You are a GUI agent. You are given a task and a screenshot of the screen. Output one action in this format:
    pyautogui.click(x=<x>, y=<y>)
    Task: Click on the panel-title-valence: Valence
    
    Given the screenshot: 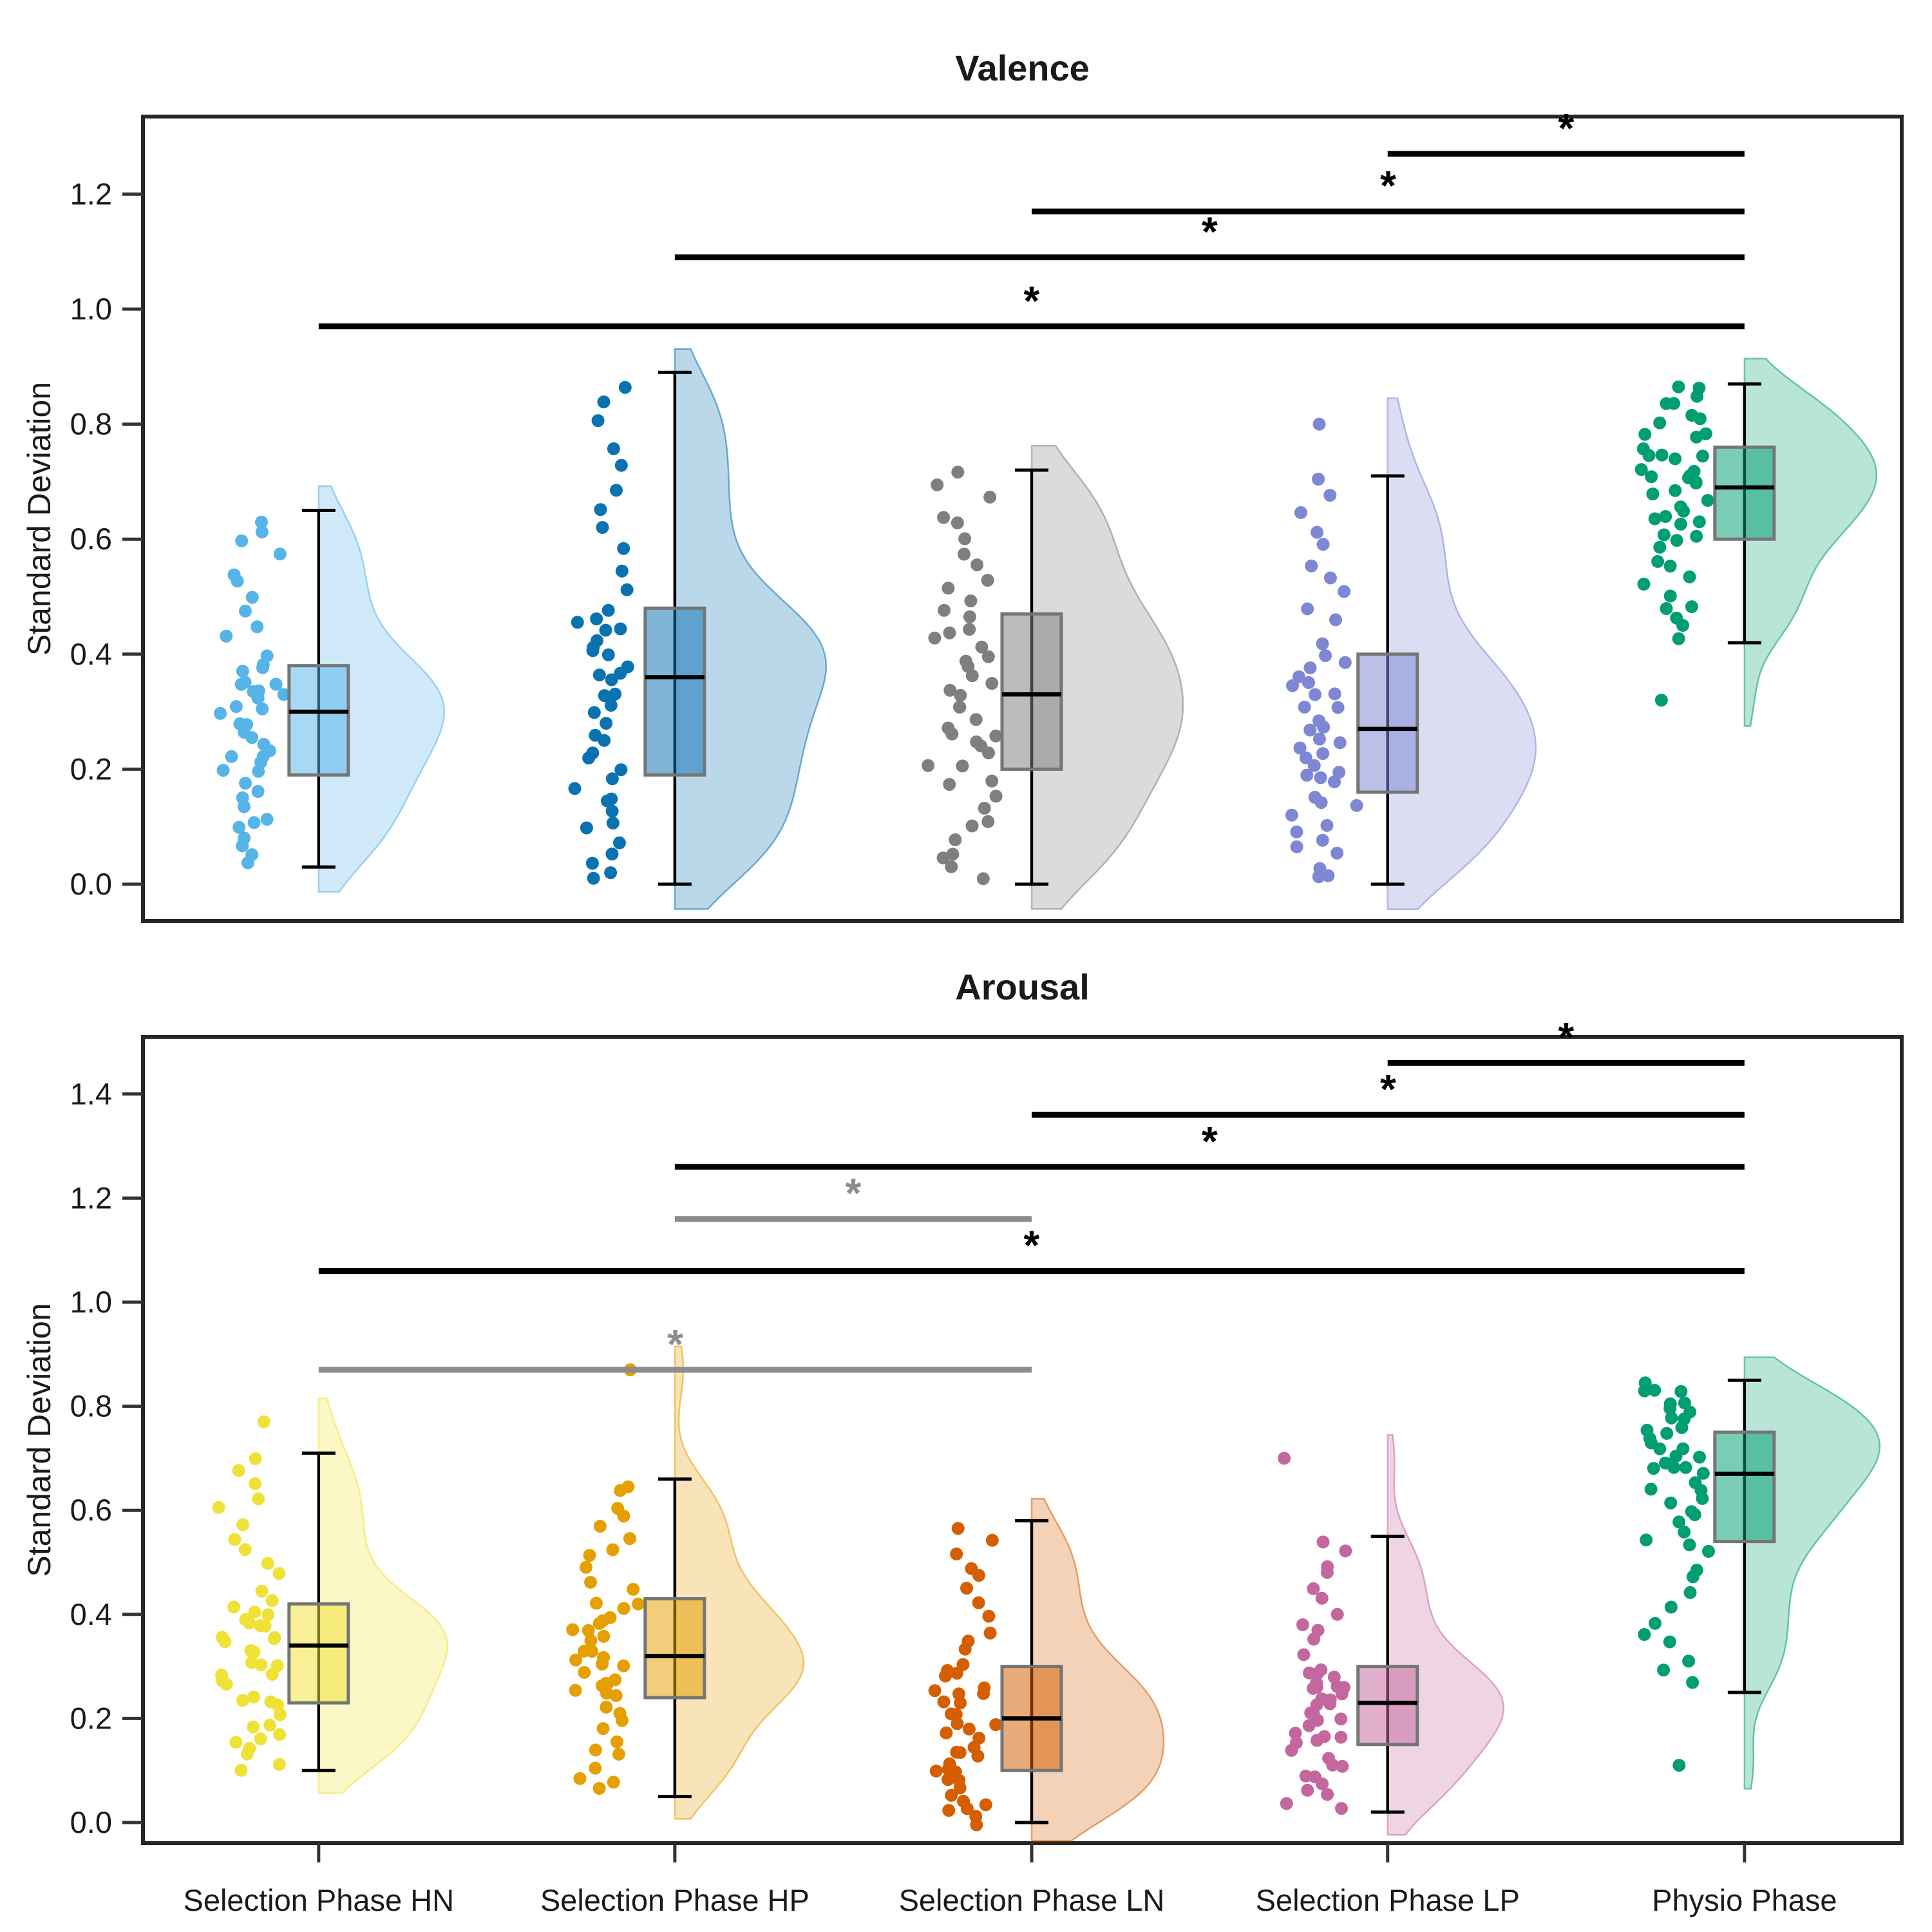 What is the action you would take?
    pyautogui.click(x=1022, y=68)
    